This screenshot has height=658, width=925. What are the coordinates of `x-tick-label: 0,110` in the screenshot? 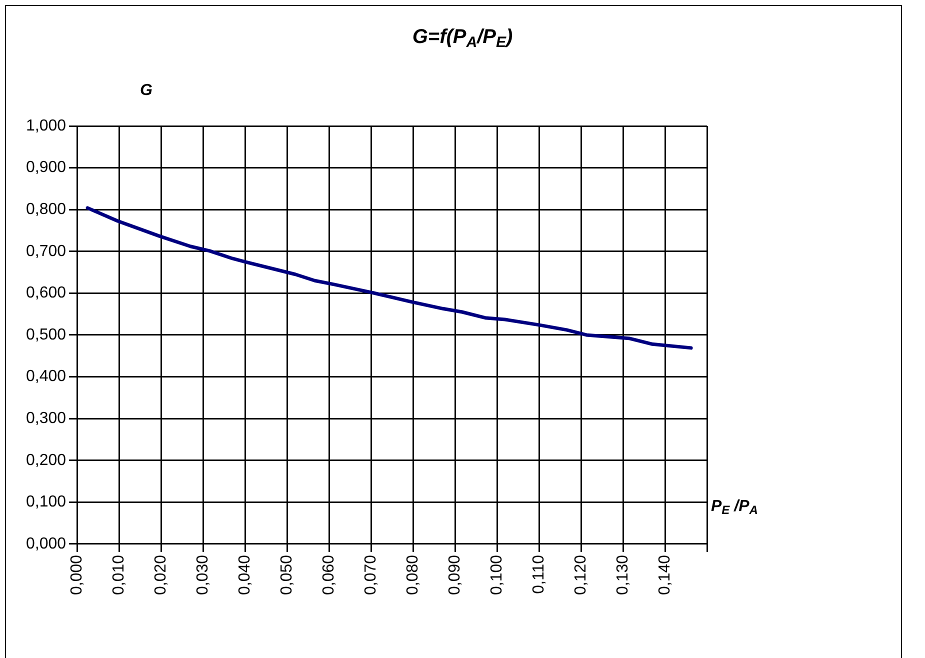 It's located at (539, 574).